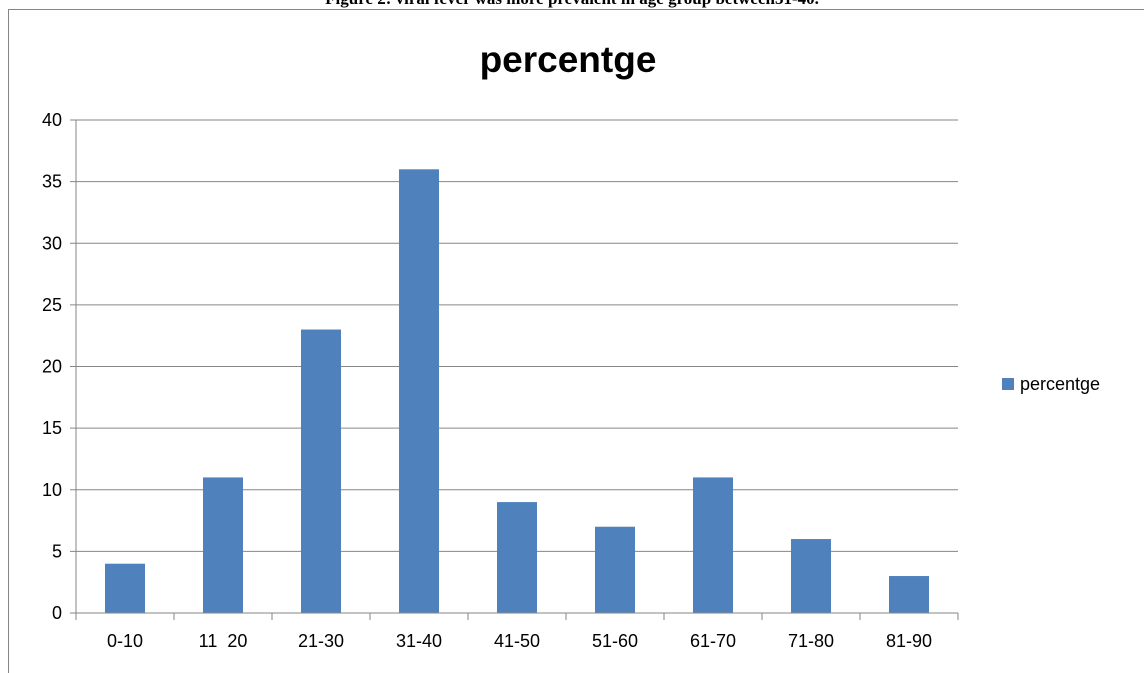 Image resolution: width=1144 pixels, height=673 pixels. Describe the element at coordinates (321, 641) in the screenshot. I see `x-tick-label: 21-30` at that location.